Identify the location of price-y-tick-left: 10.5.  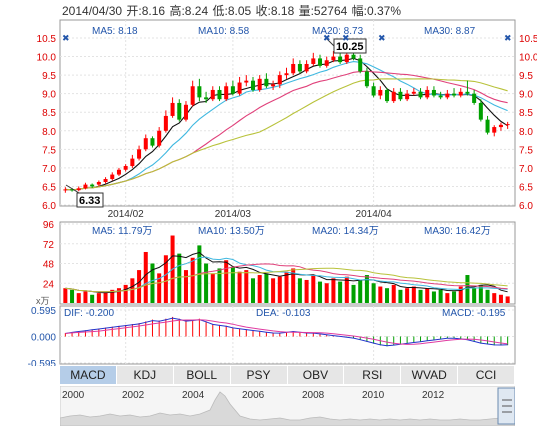
(47, 39).